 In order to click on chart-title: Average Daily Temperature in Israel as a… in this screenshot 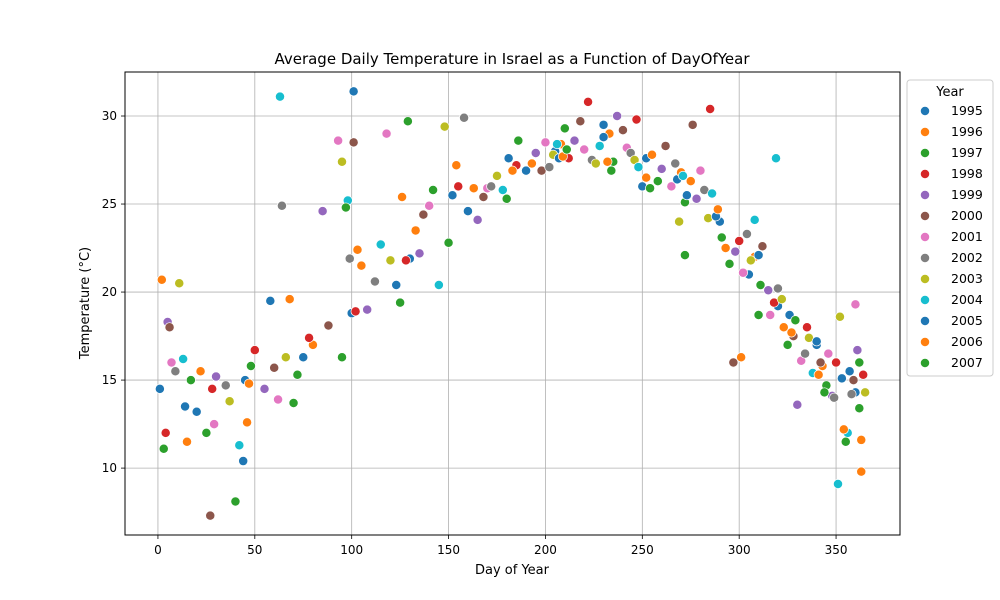, I will do `click(512, 59)`.